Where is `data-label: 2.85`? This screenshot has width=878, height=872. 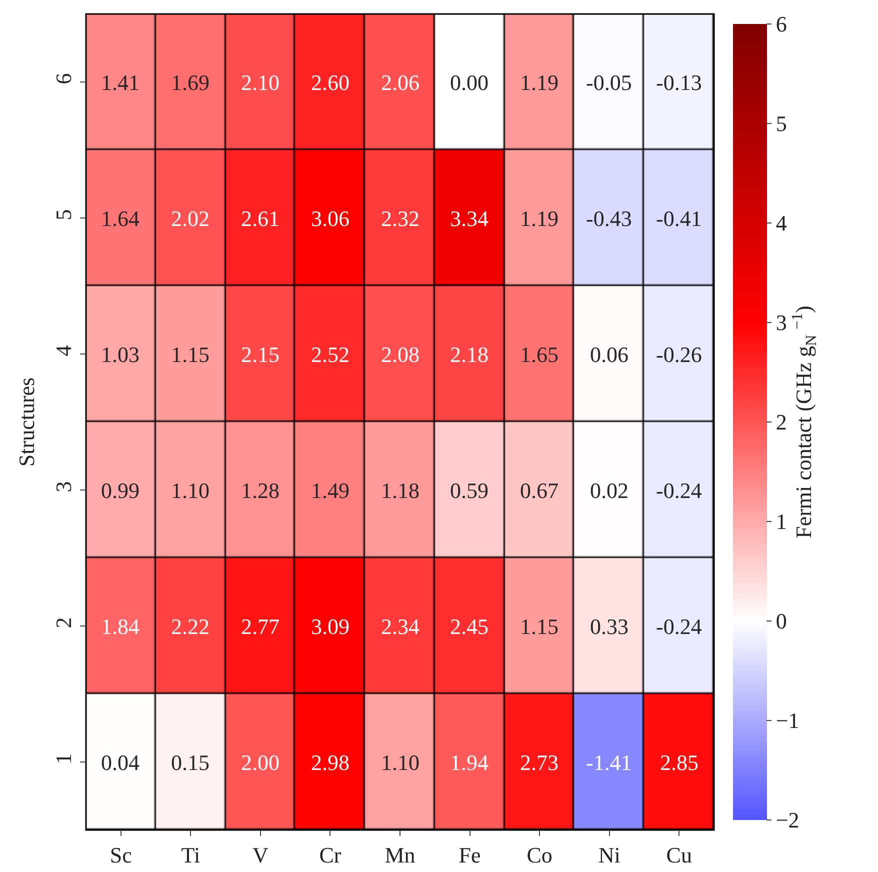 data-label: 2.85 is located at coordinates (679, 762).